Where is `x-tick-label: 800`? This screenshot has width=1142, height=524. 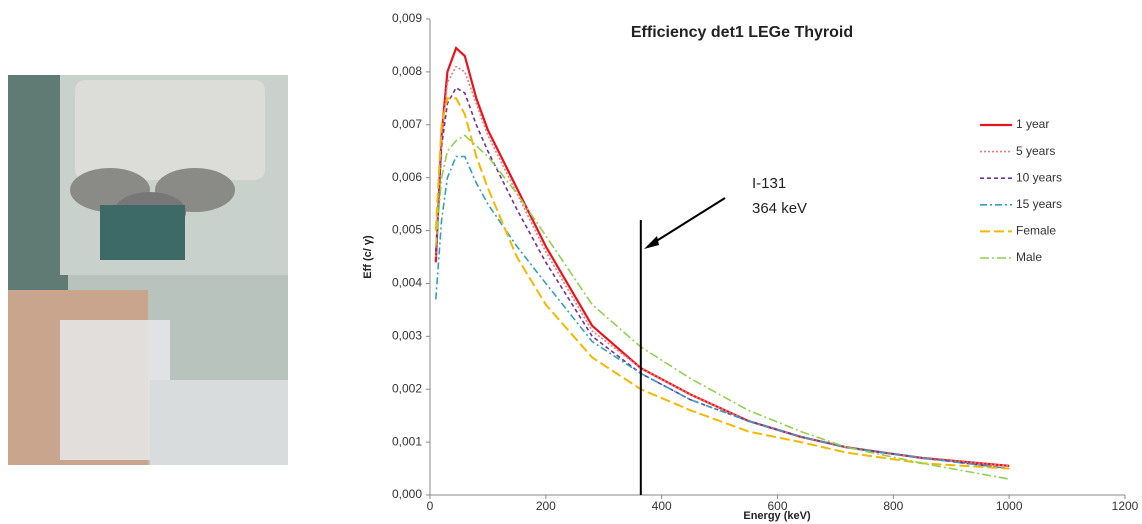
x-tick-label: 800 is located at coordinates (893, 506).